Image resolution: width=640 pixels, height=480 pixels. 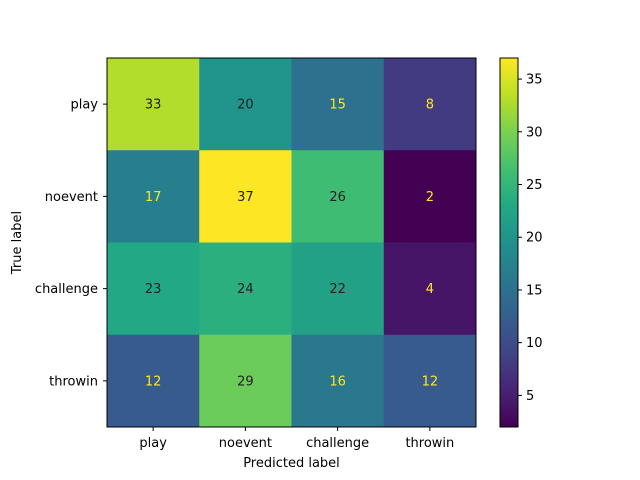 What do you see at coordinates (530, 396) in the screenshot?
I see `colorbar-tick-label: 5` at bounding box center [530, 396].